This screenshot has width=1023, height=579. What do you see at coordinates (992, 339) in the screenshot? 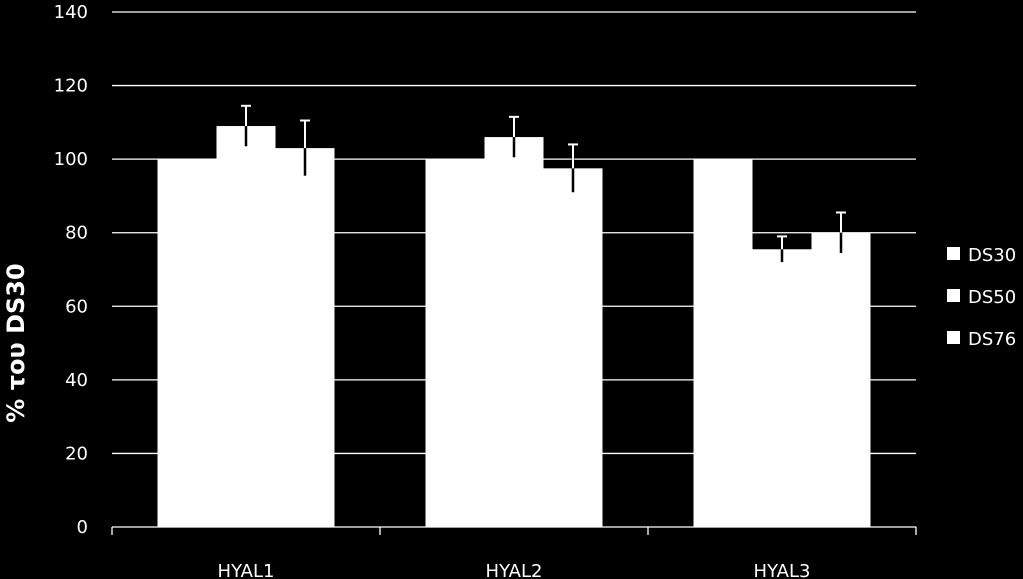
I see `legend-label-DS76: DS76` at bounding box center [992, 339].